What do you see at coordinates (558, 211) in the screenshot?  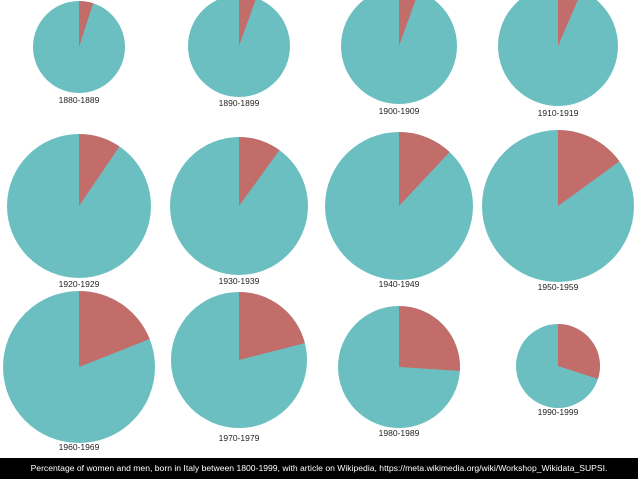 I see `pie-1950-1959: 1950-1959` at bounding box center [558, 211].